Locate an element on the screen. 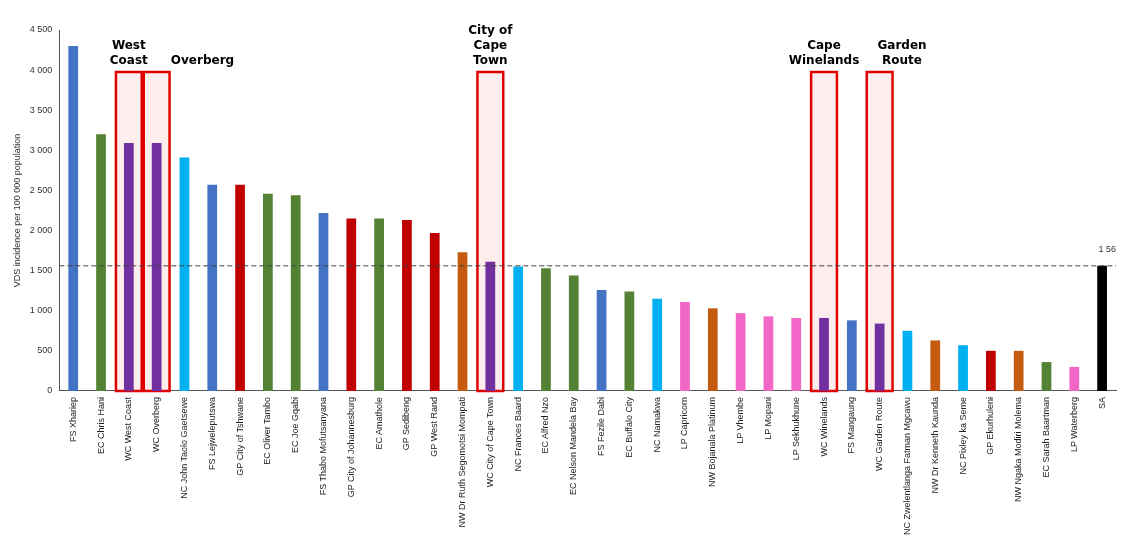 The height and width of the screenshot is (545, 1122). band-label: Cape Winelands is located at coordinates (824, 53).